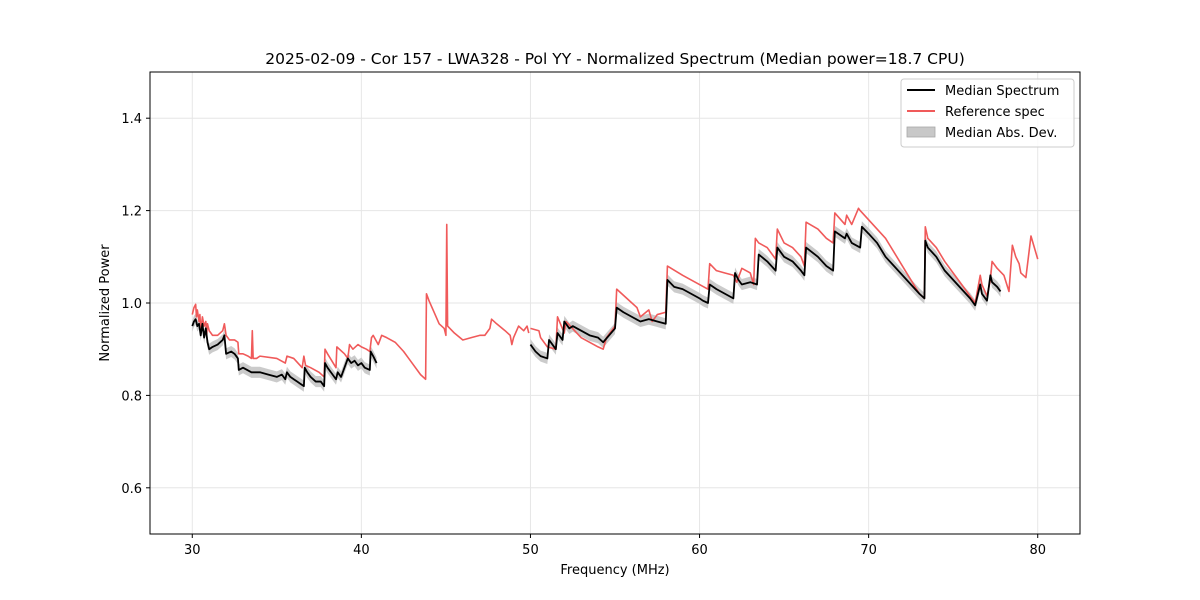  Describe the element at coordinates (131, 489) in the screenshot. I see `y-tick-label: 0.6` at that location.